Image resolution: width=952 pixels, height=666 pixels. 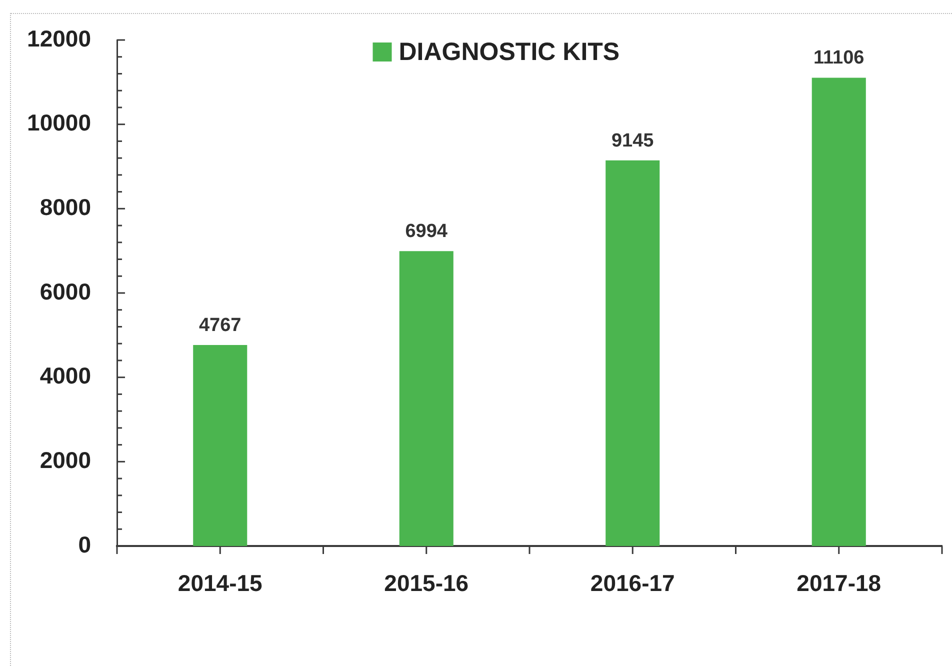 What do you see at coordinates (839, 583) in the screenshot?
I see `x-tick-label: 2017-18` at bounding box center [839, 583].